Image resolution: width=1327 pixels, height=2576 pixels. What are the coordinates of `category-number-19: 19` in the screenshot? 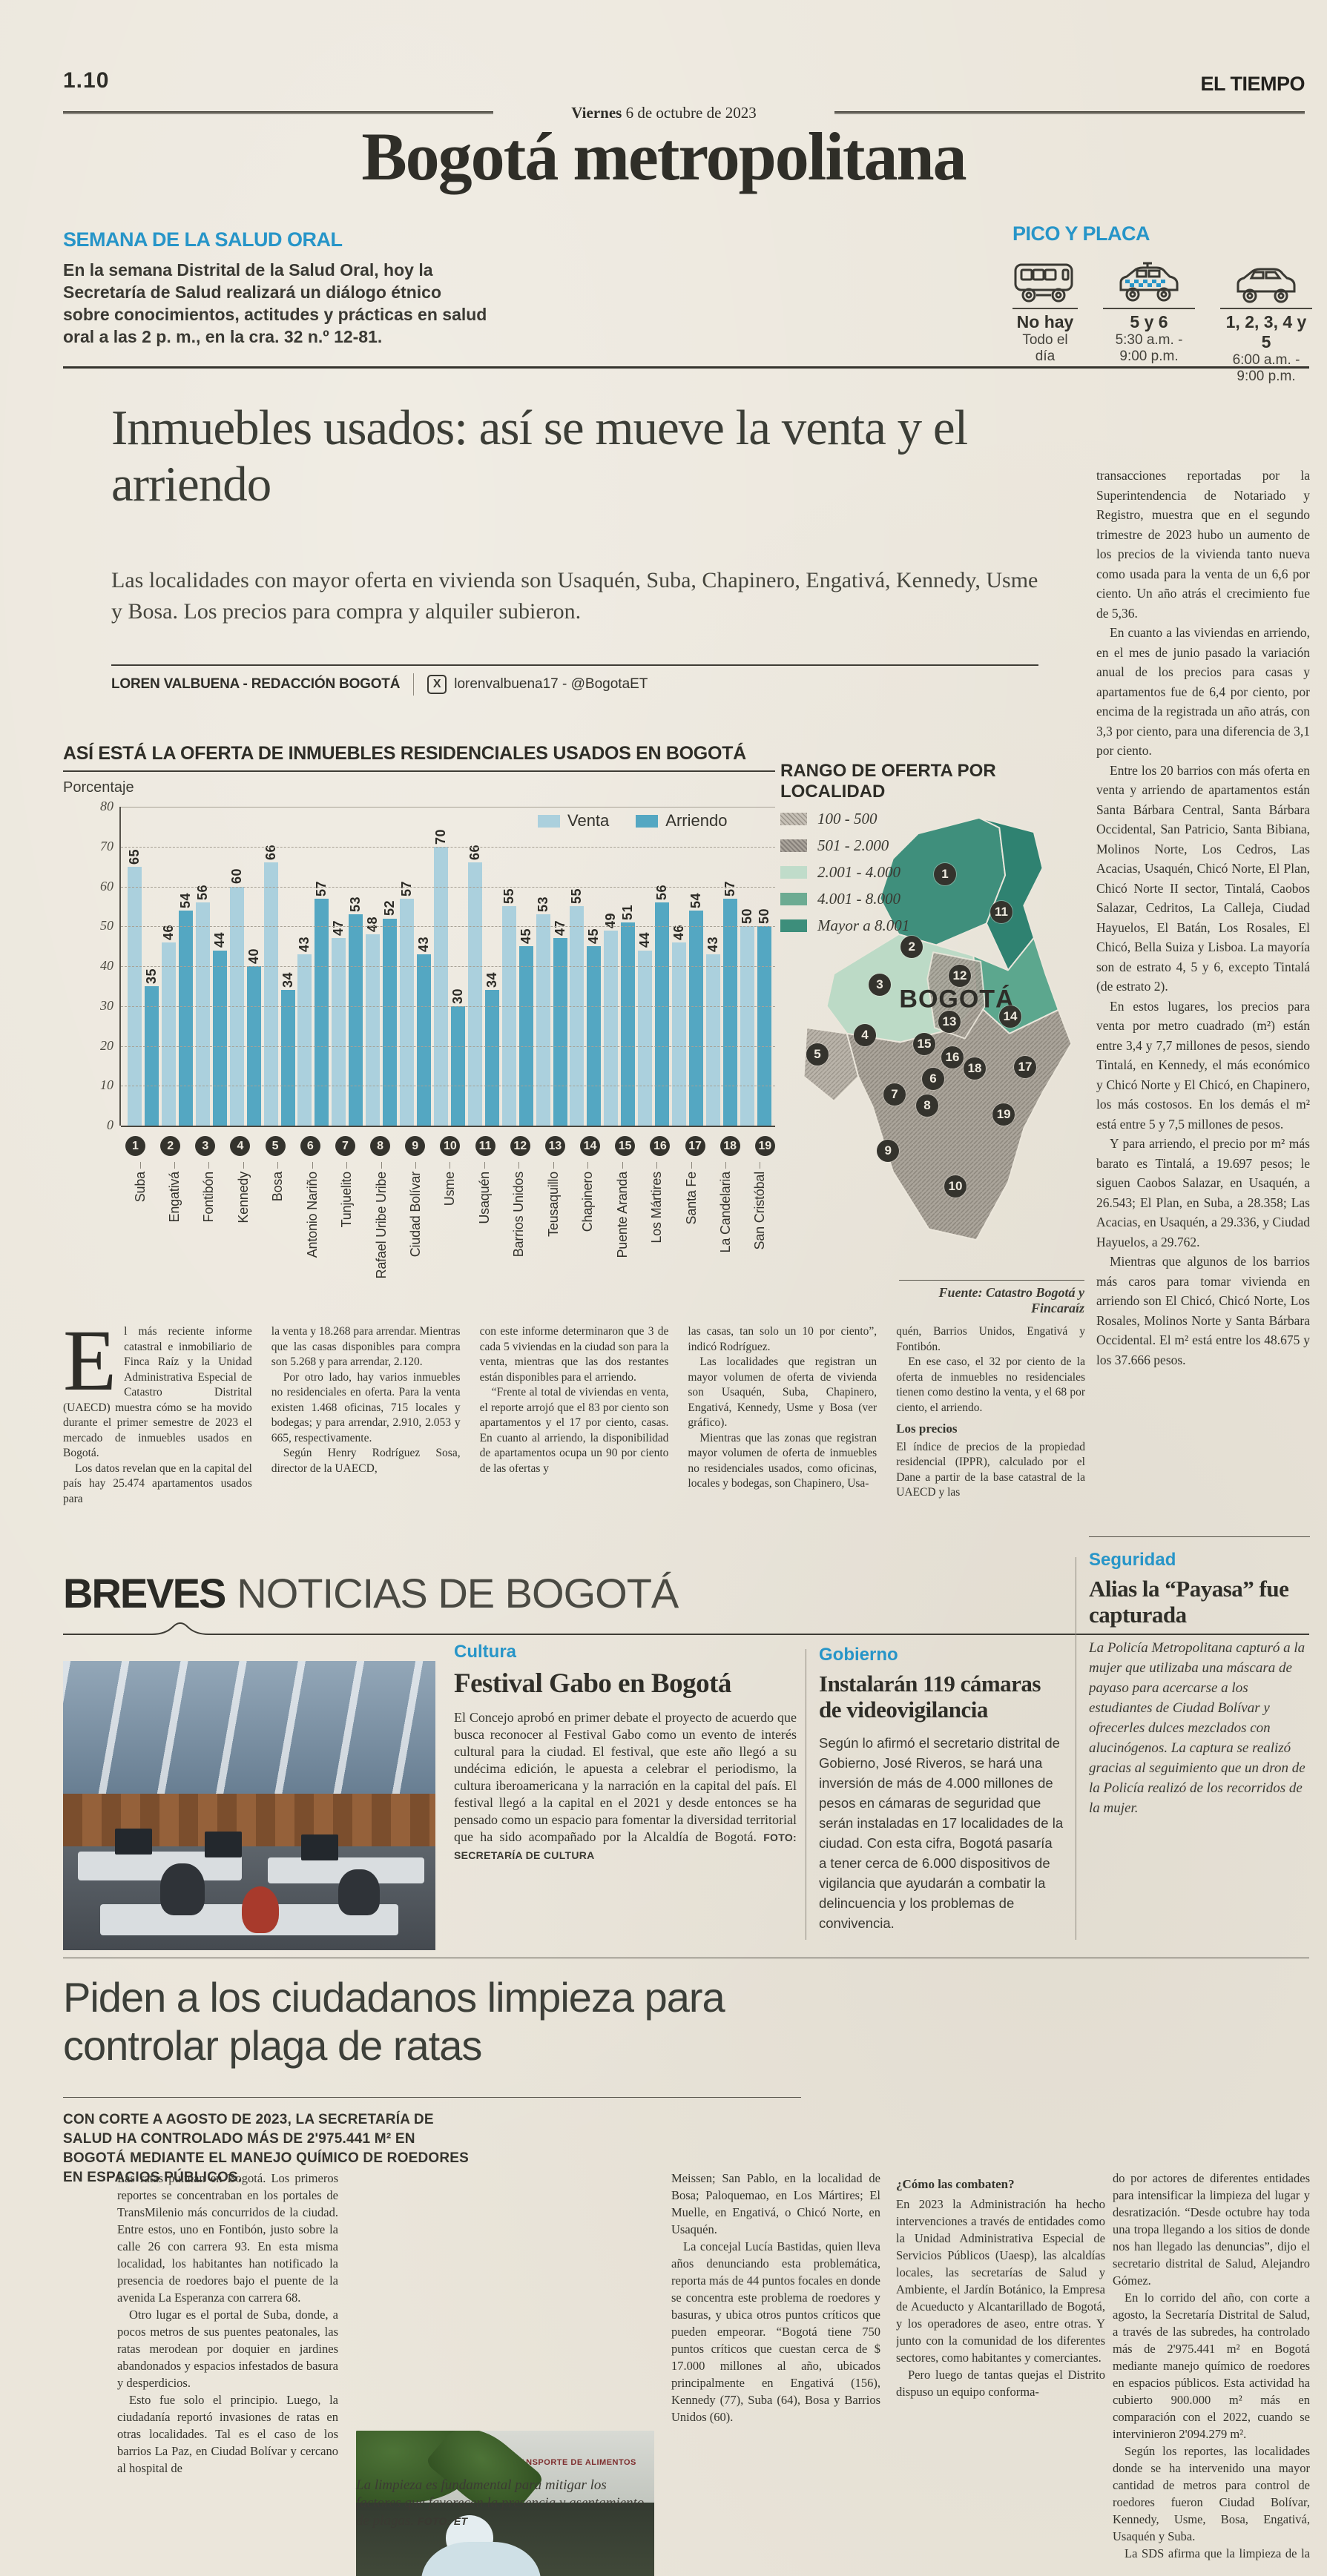 It's located at (764, 1146).